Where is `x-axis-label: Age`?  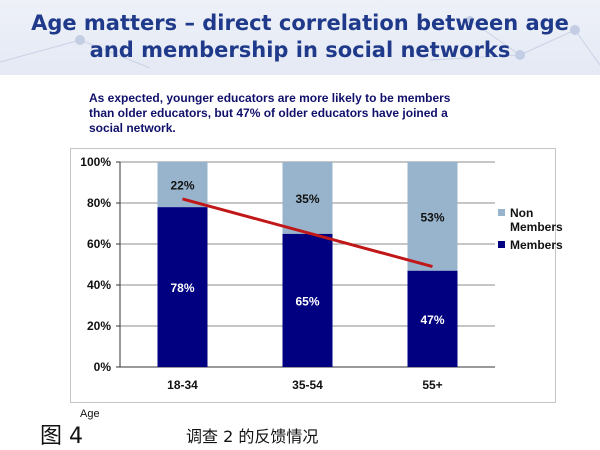
x-axis-label: Age is located at coordinates (90, 414).